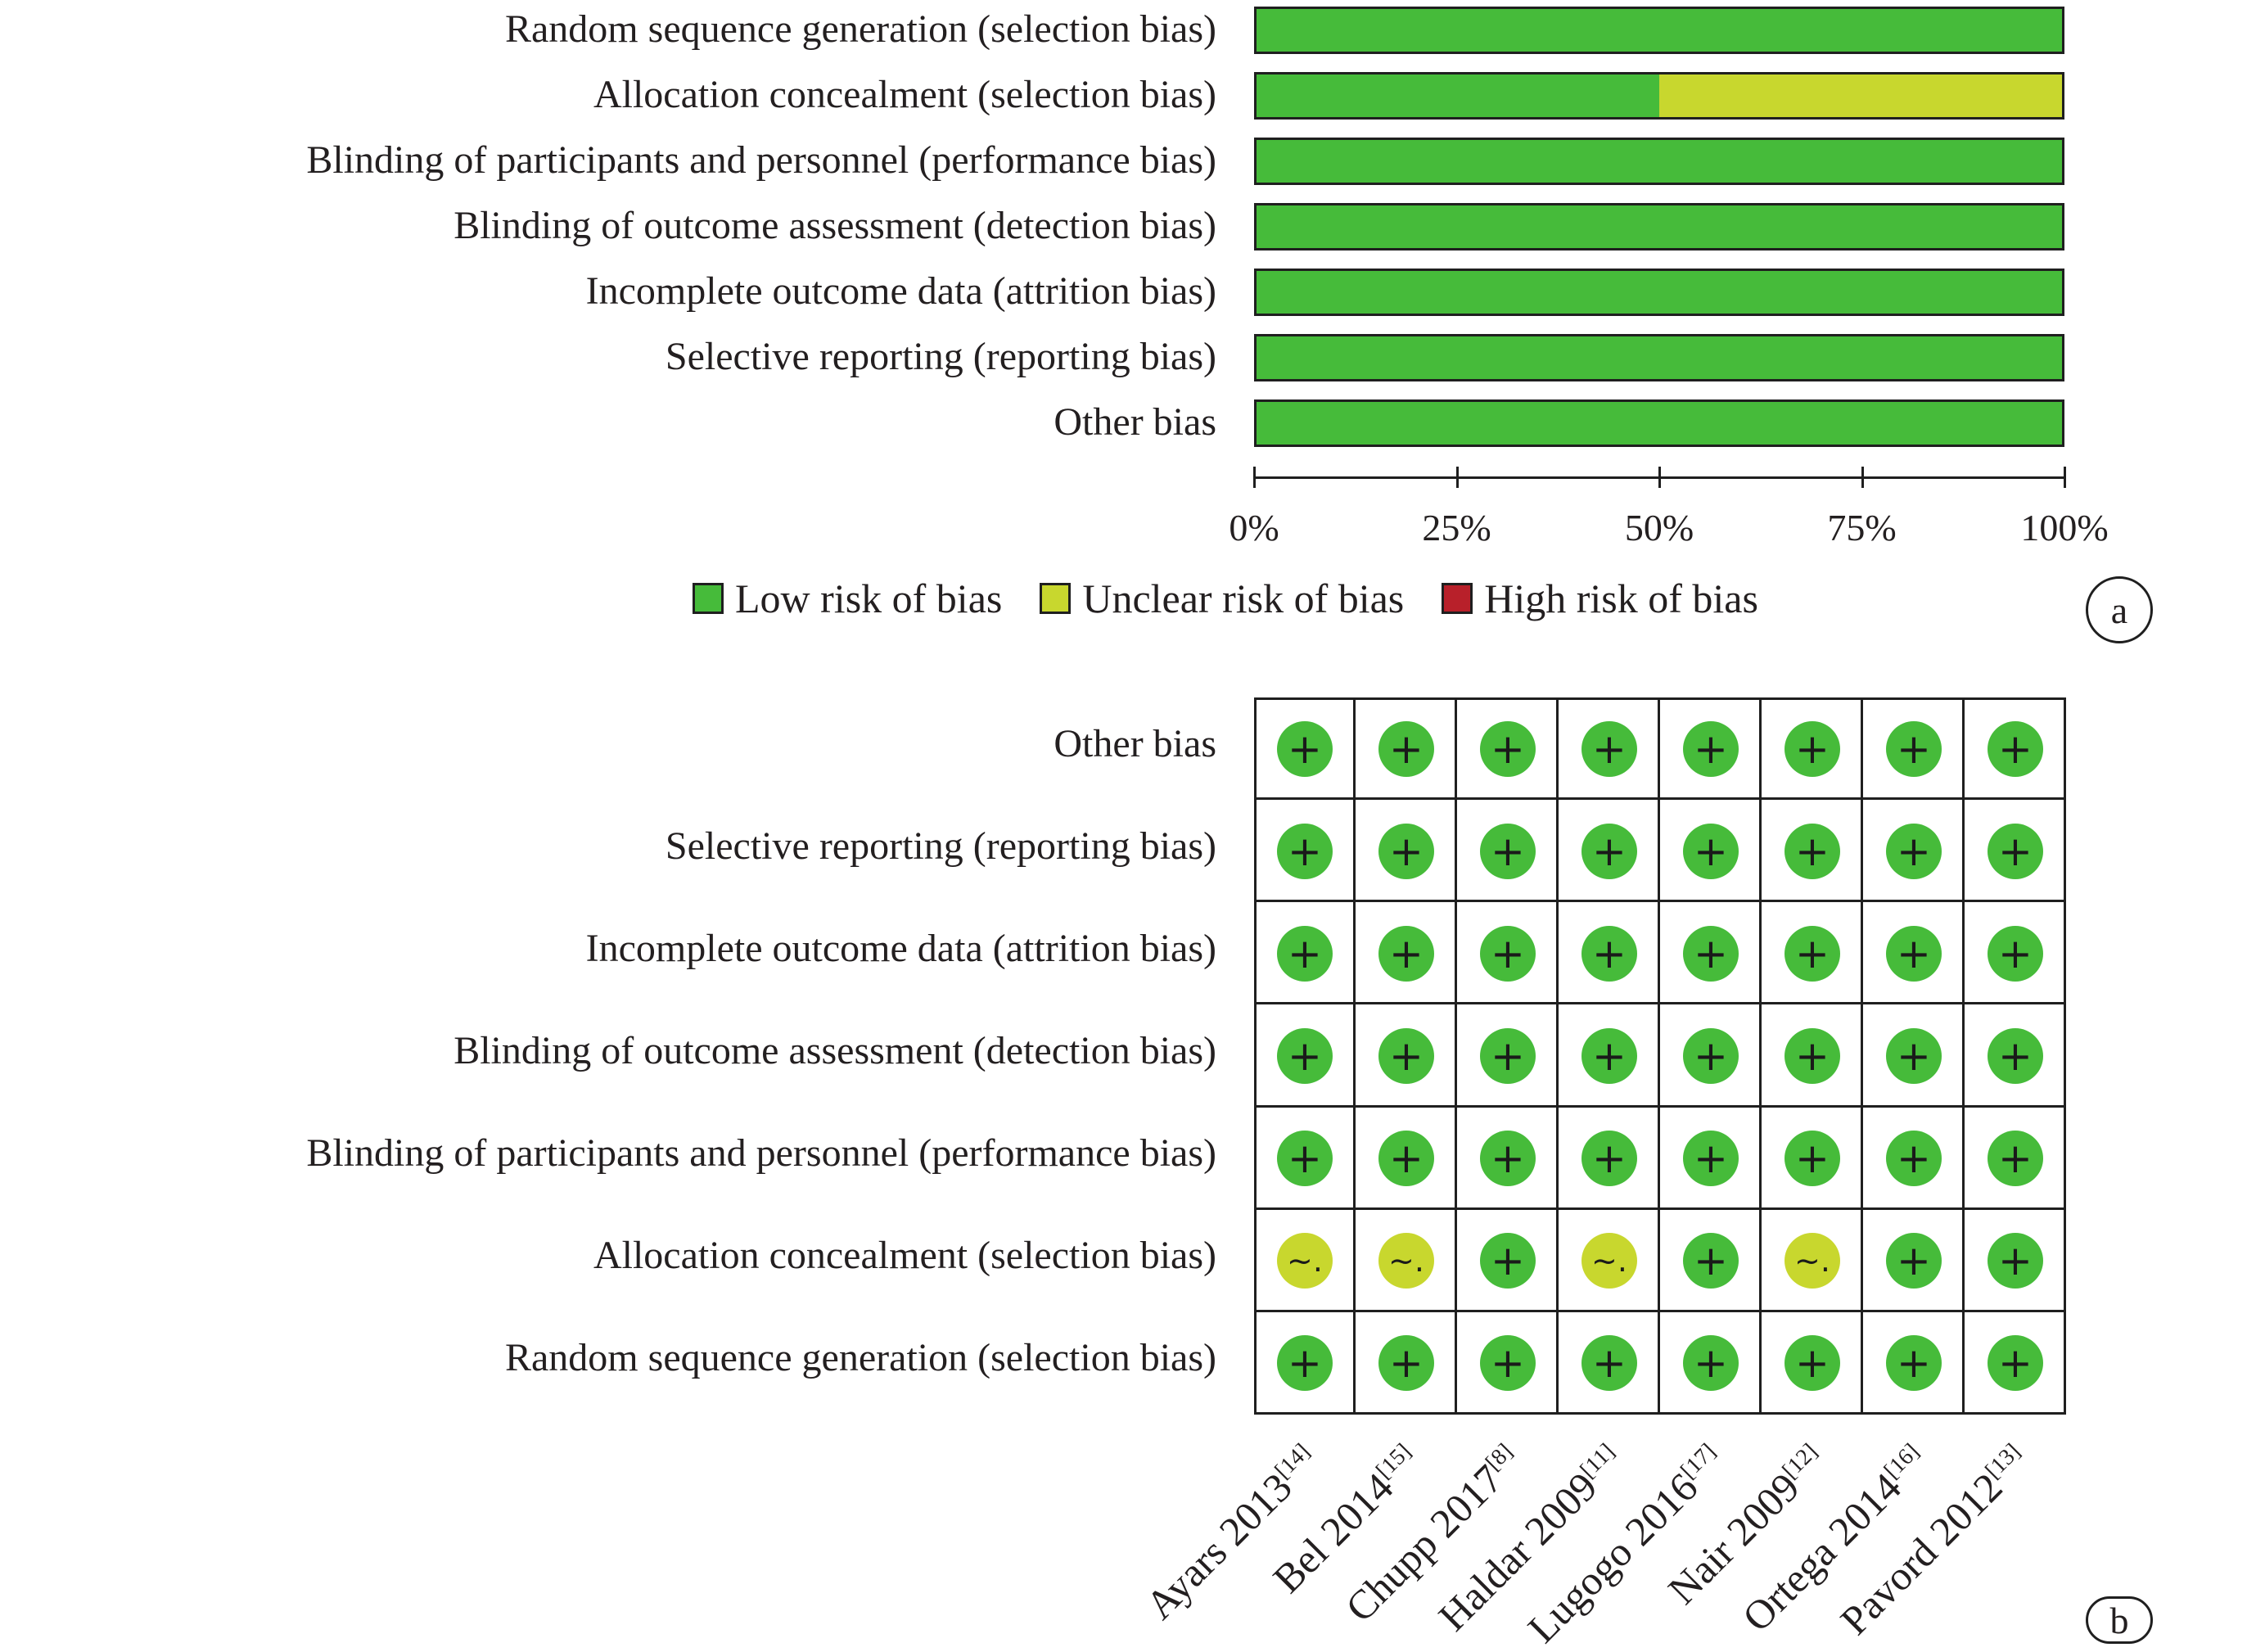 This screenshot has height=1652, width=2256. I want to click on grid-row-label: Other bias, so click(1135, 743).